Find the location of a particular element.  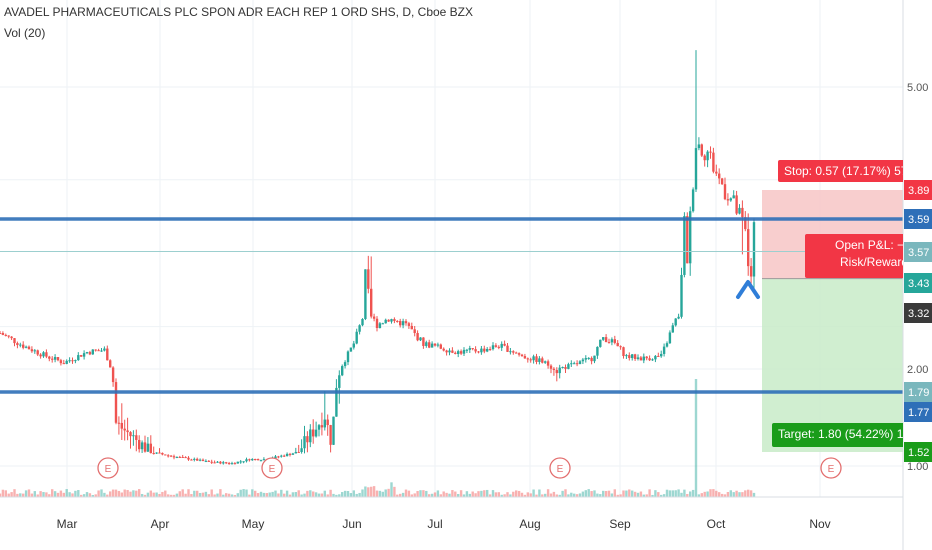

up-arrow-icon is located at coordinates (748, 289).